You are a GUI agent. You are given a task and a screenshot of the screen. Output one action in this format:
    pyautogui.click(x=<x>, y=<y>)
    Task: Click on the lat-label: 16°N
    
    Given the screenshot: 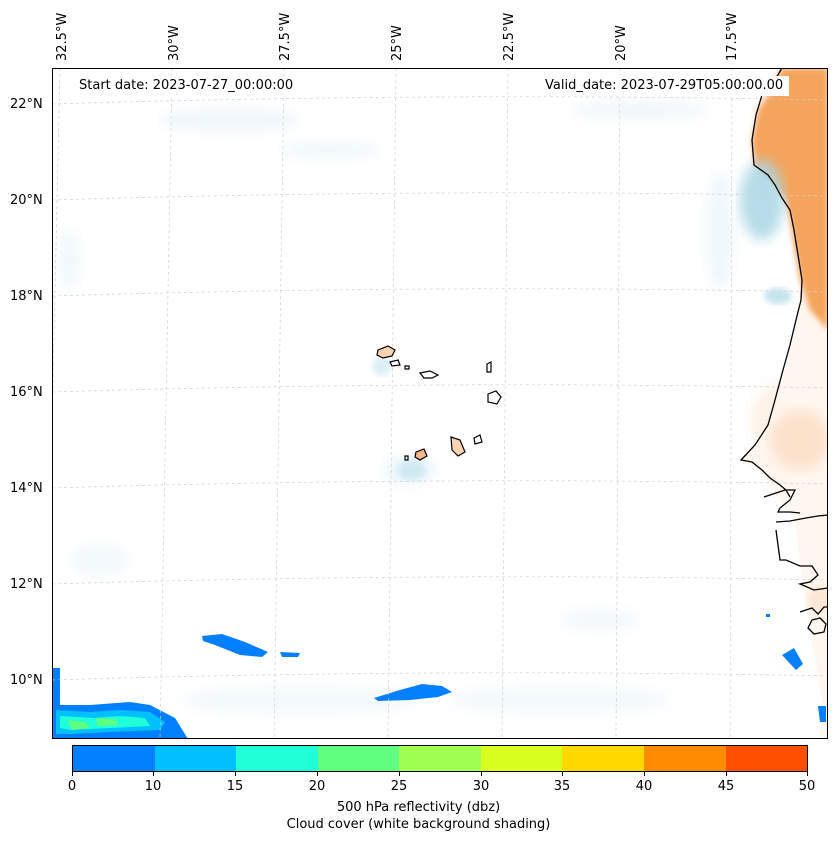 What is the action you would take?
    pyautogui.click(x=26, y=392)
    